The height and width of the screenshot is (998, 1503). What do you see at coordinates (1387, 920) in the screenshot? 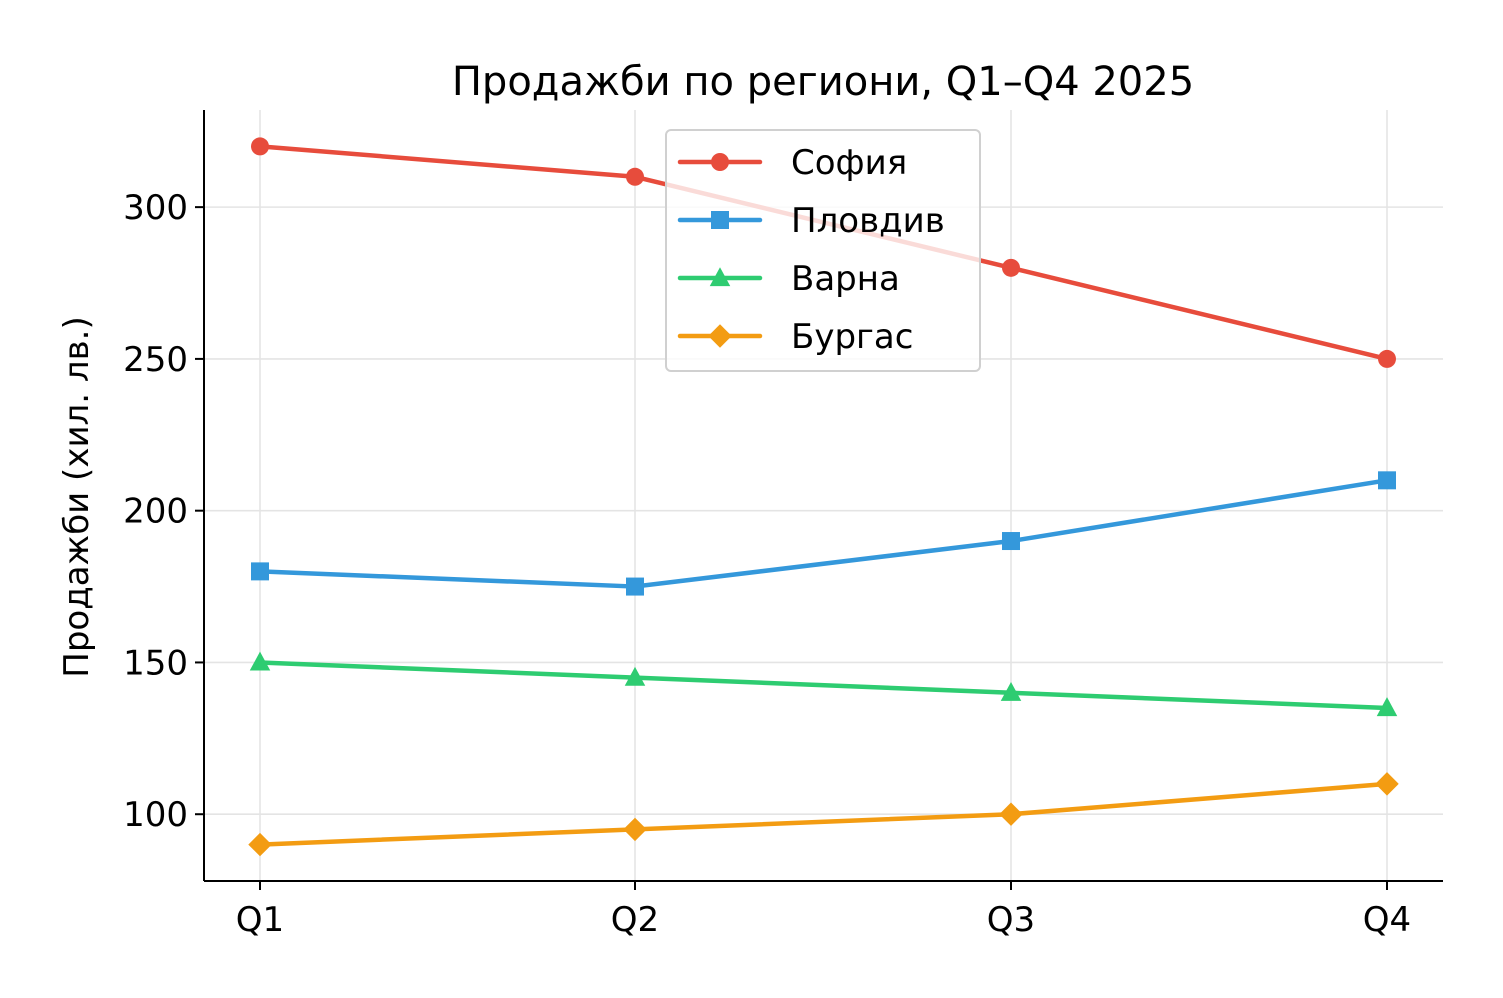
I see `x-tick-label: Q4` at bounding box center [1387, 920].